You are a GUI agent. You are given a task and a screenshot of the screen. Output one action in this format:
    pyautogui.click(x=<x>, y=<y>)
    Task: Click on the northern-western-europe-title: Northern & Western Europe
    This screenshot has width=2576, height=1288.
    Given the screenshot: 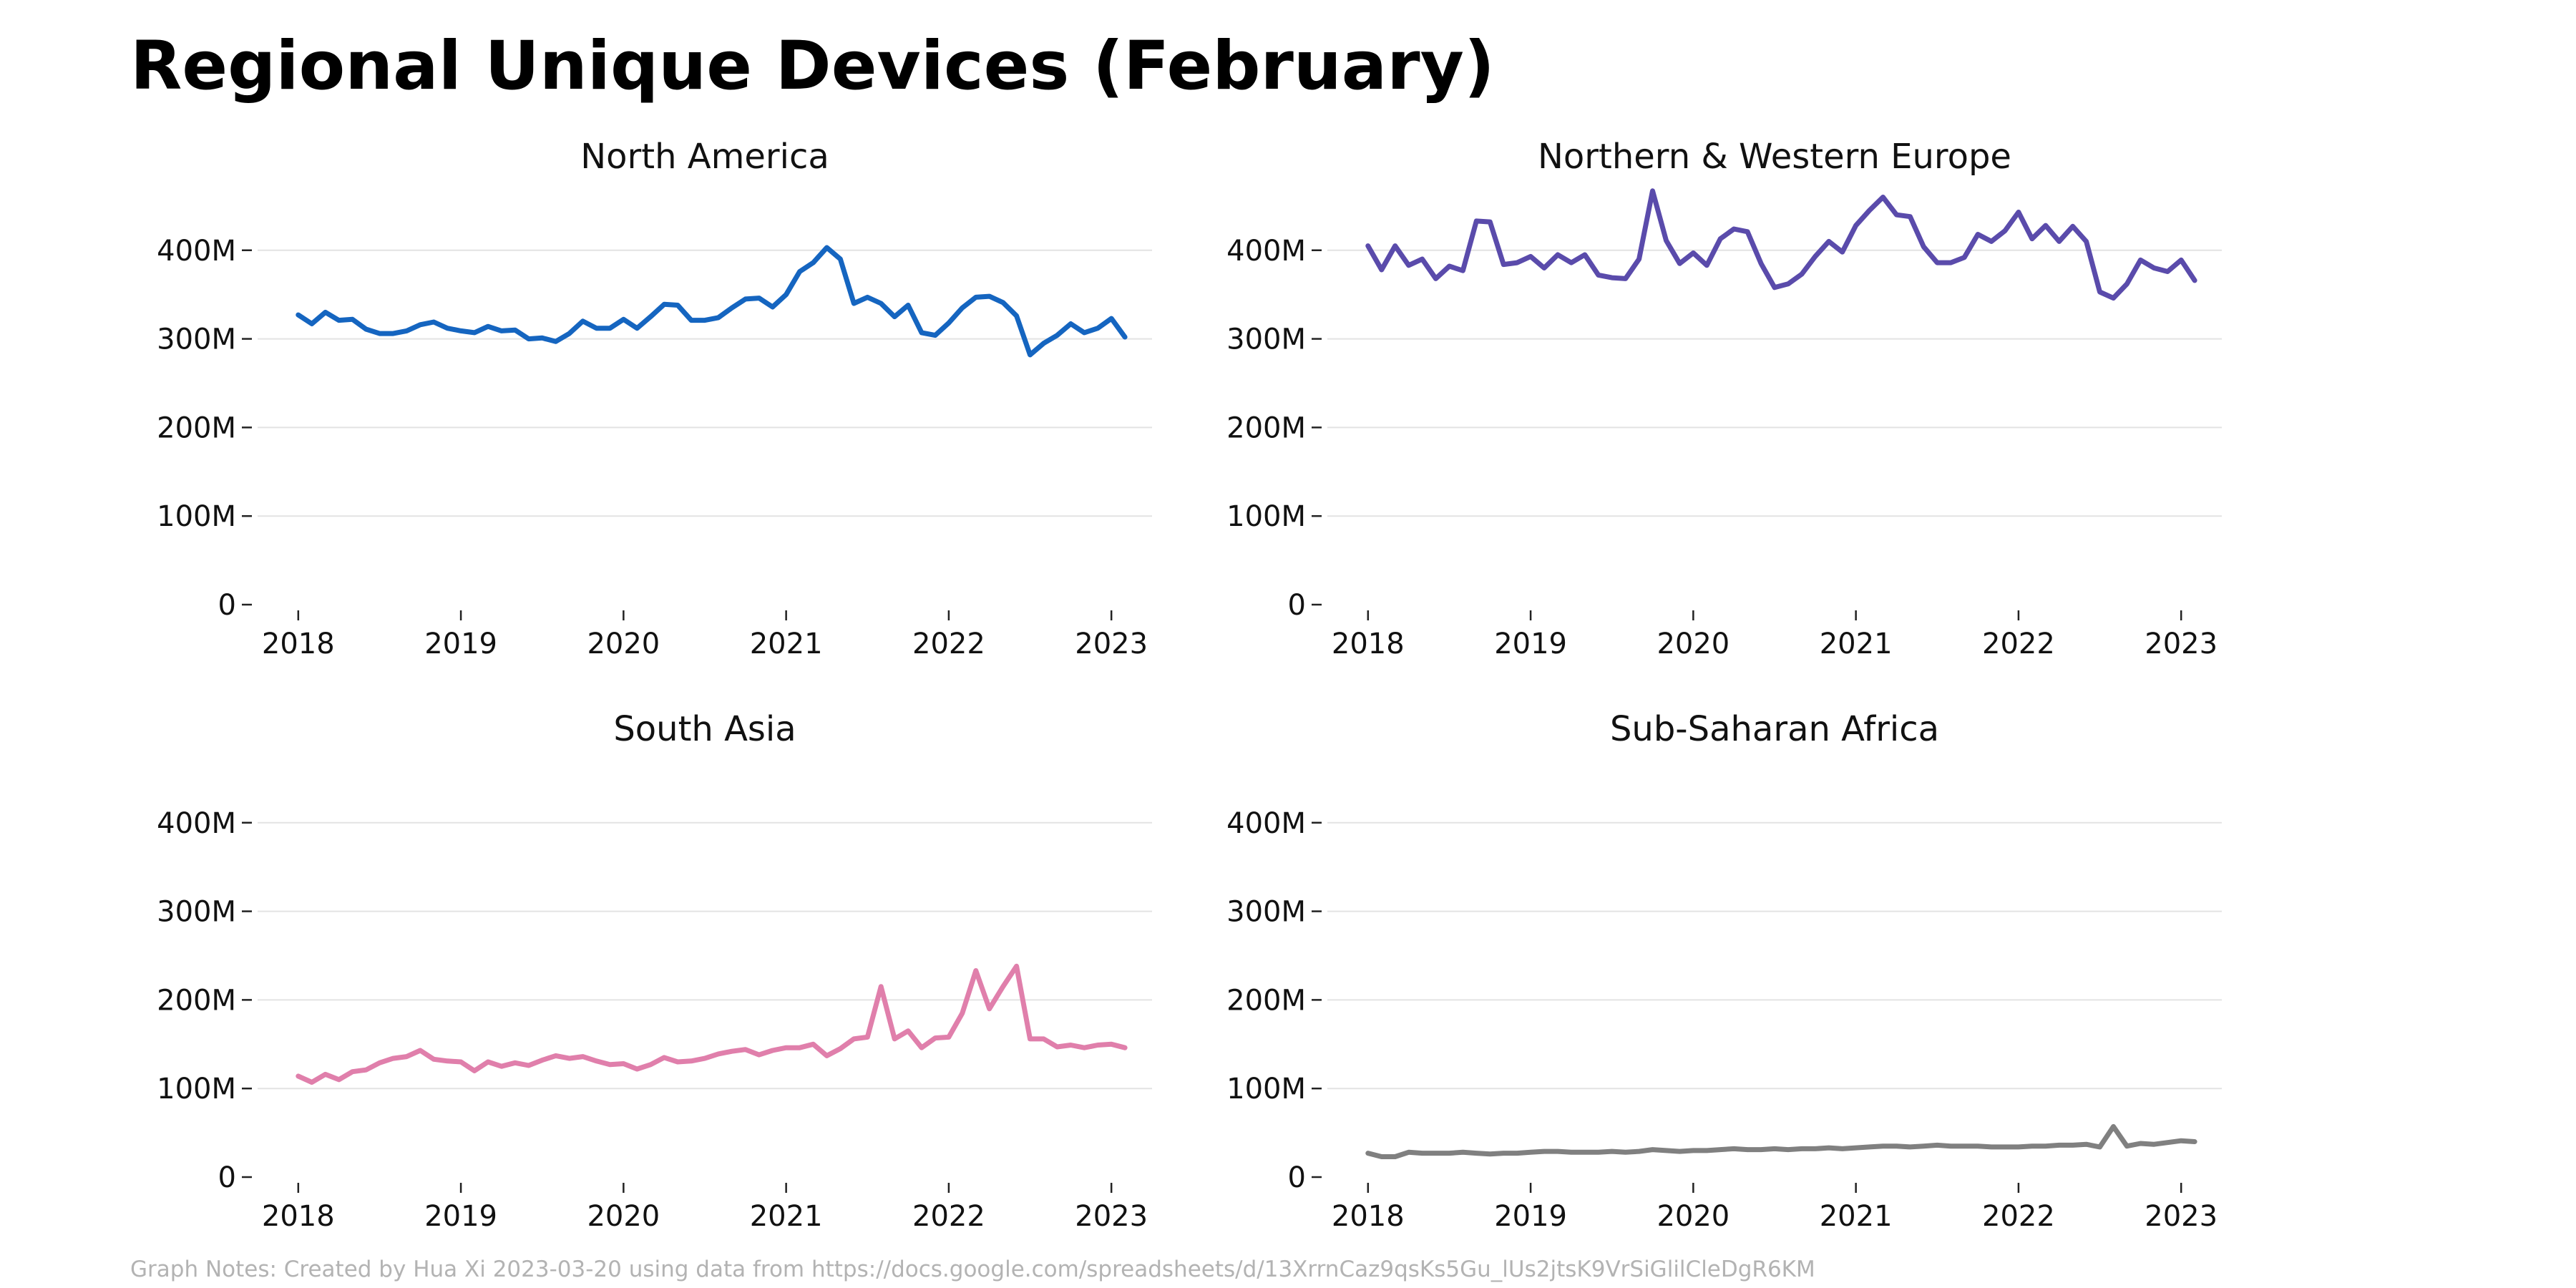 What is the action you would take?
    pyautogui.click(x=1775, y=157)
    